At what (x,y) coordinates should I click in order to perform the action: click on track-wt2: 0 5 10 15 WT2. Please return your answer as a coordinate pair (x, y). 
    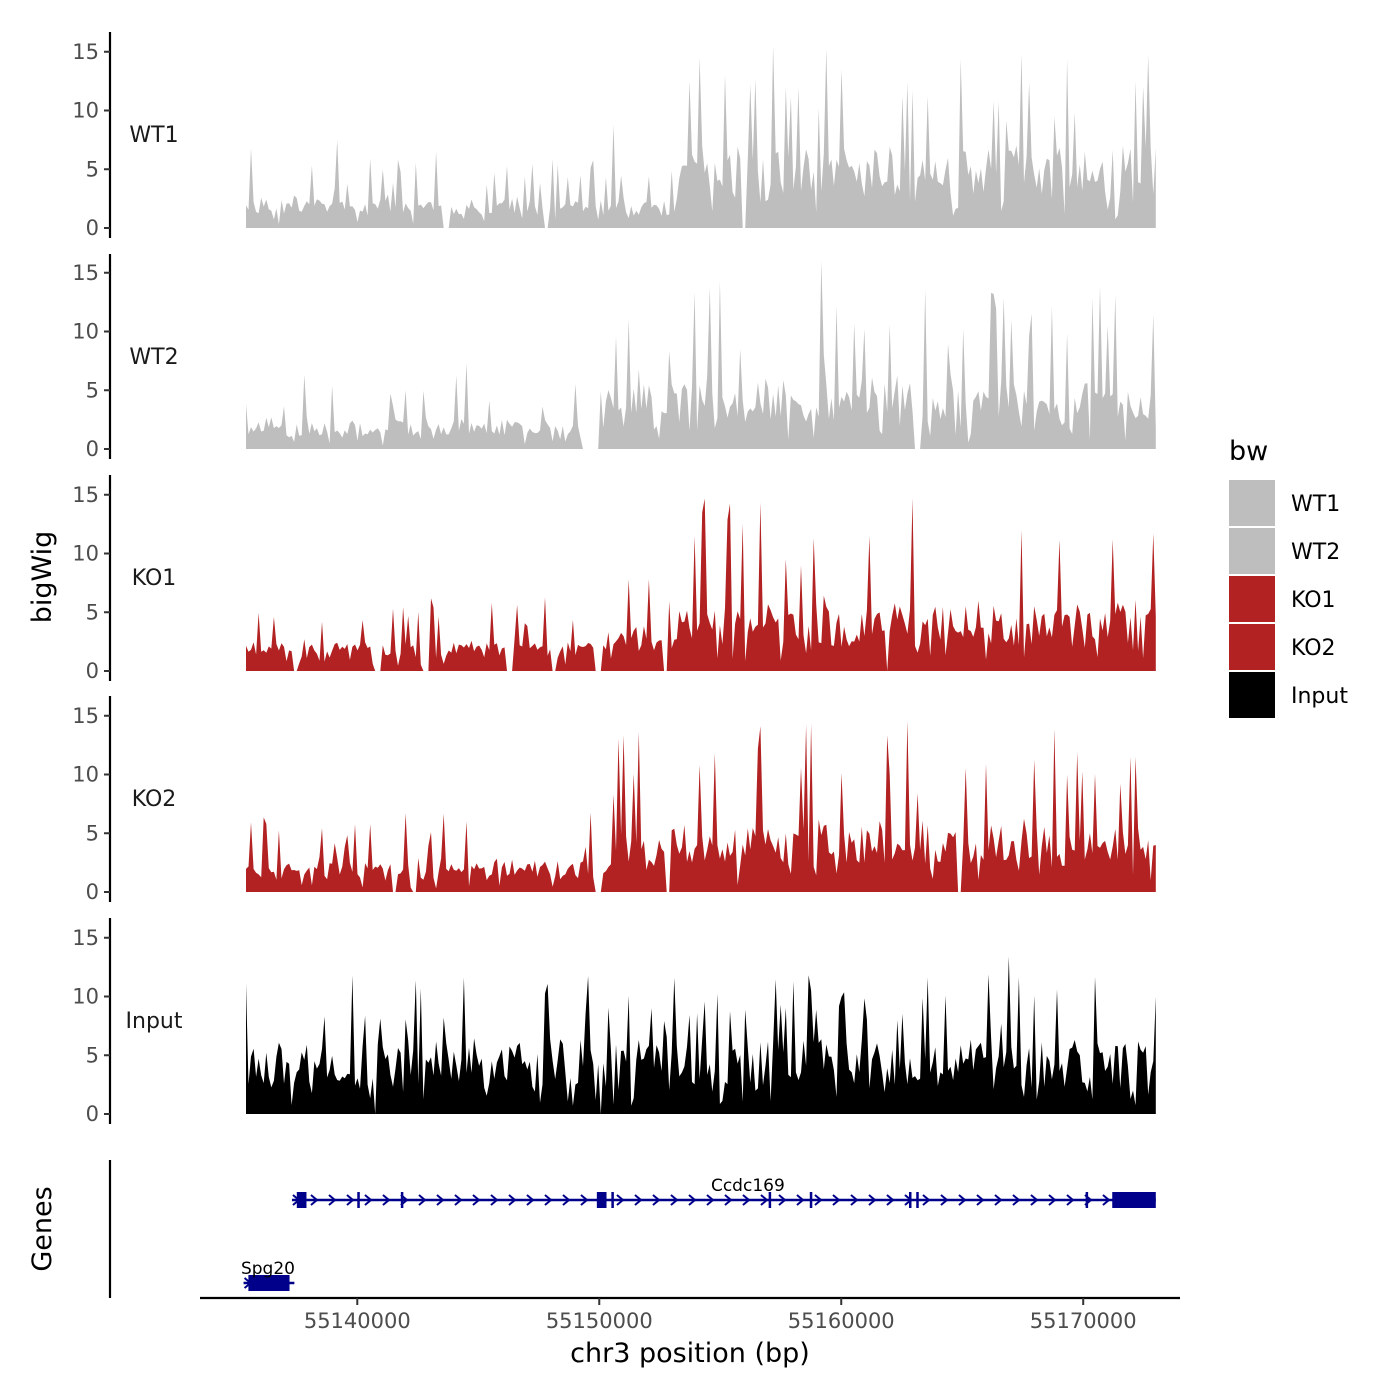
    Looking at the image, I should click on (614, 357).